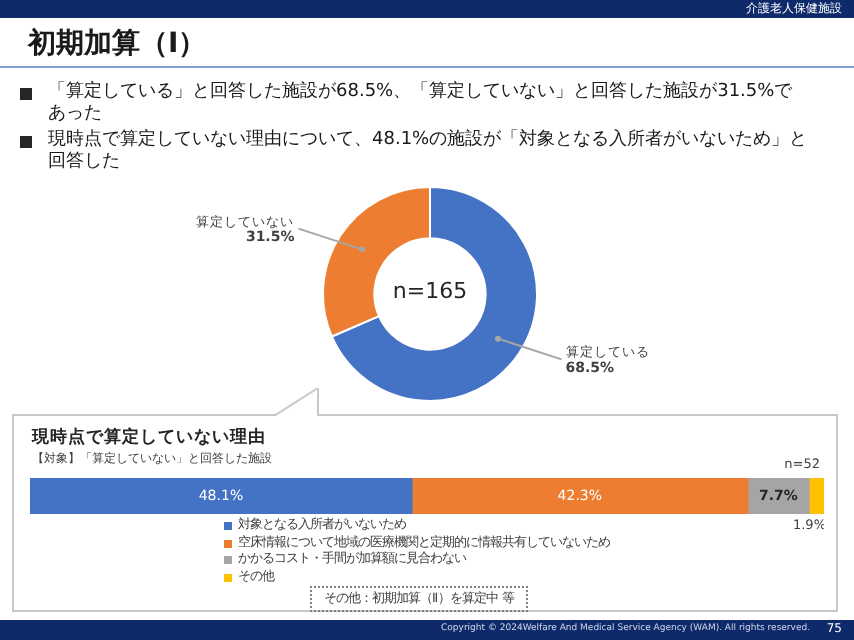 The image size is (854, 640). What do you see at coordinates (429, 152) in the screenshot?
I see `text: 現時点で算定していない理由について、48.1%の施設が「対象となる入所者がいないため」と回答した` at bounding box center [429, 152].